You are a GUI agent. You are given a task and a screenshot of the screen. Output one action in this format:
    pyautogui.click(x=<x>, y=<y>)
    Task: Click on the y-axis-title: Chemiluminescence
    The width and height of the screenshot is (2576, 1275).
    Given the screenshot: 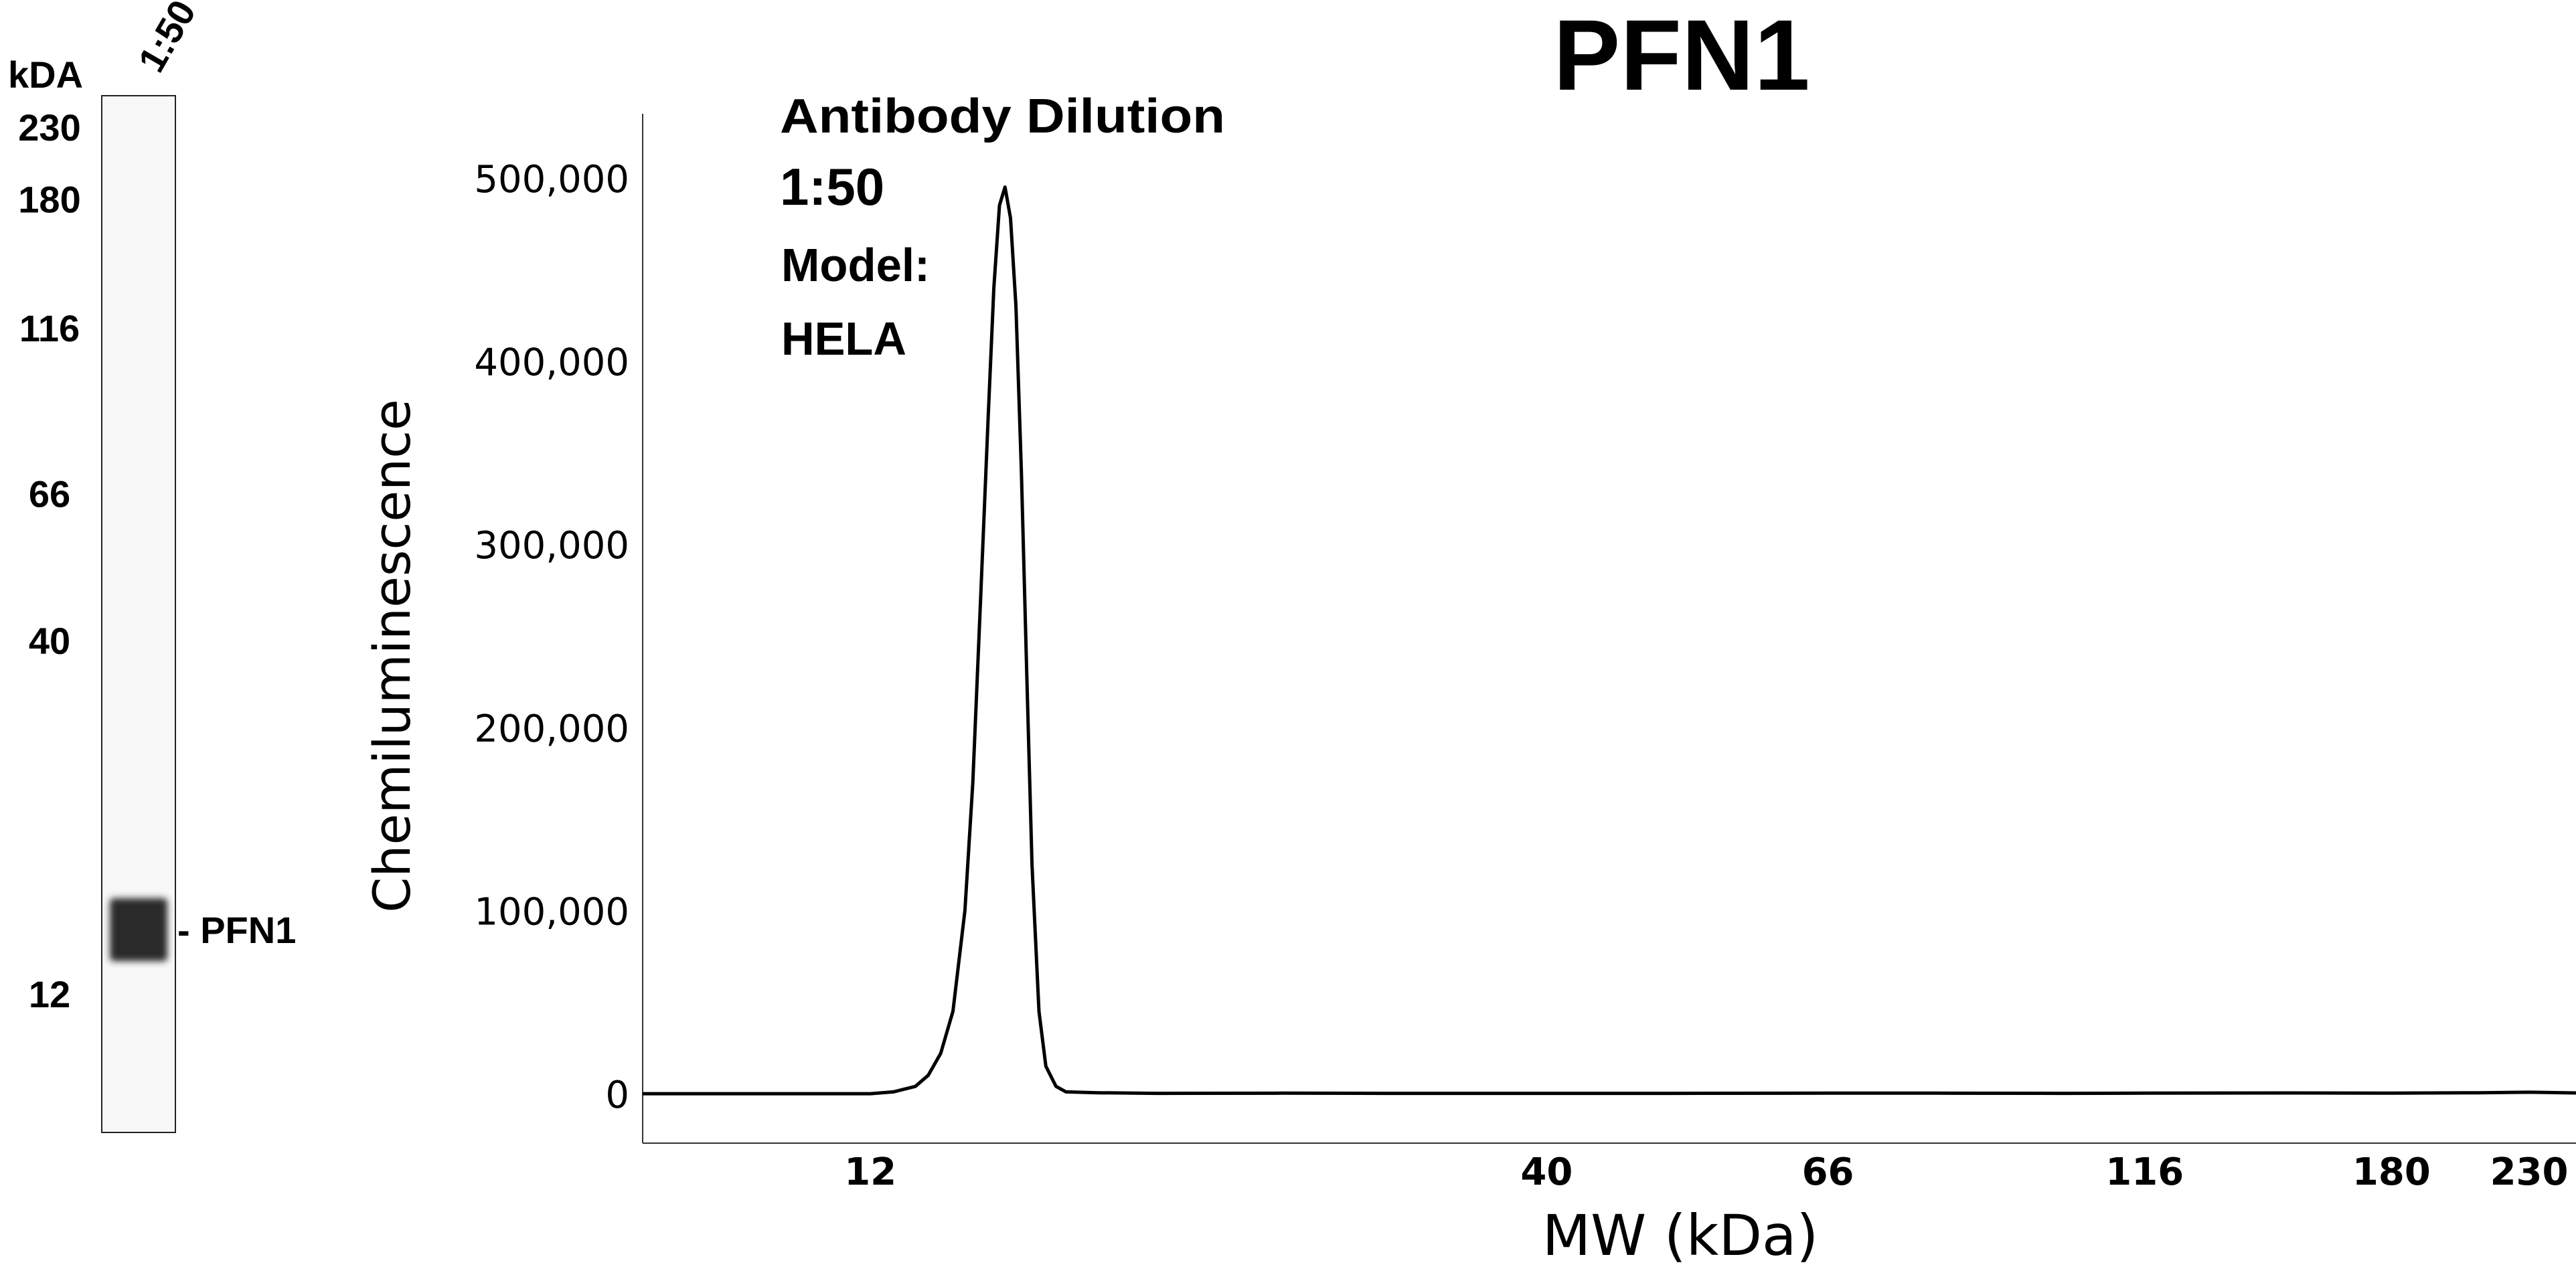 What is the action you would take?
    pyautogui.click(x=392, y=655)
    